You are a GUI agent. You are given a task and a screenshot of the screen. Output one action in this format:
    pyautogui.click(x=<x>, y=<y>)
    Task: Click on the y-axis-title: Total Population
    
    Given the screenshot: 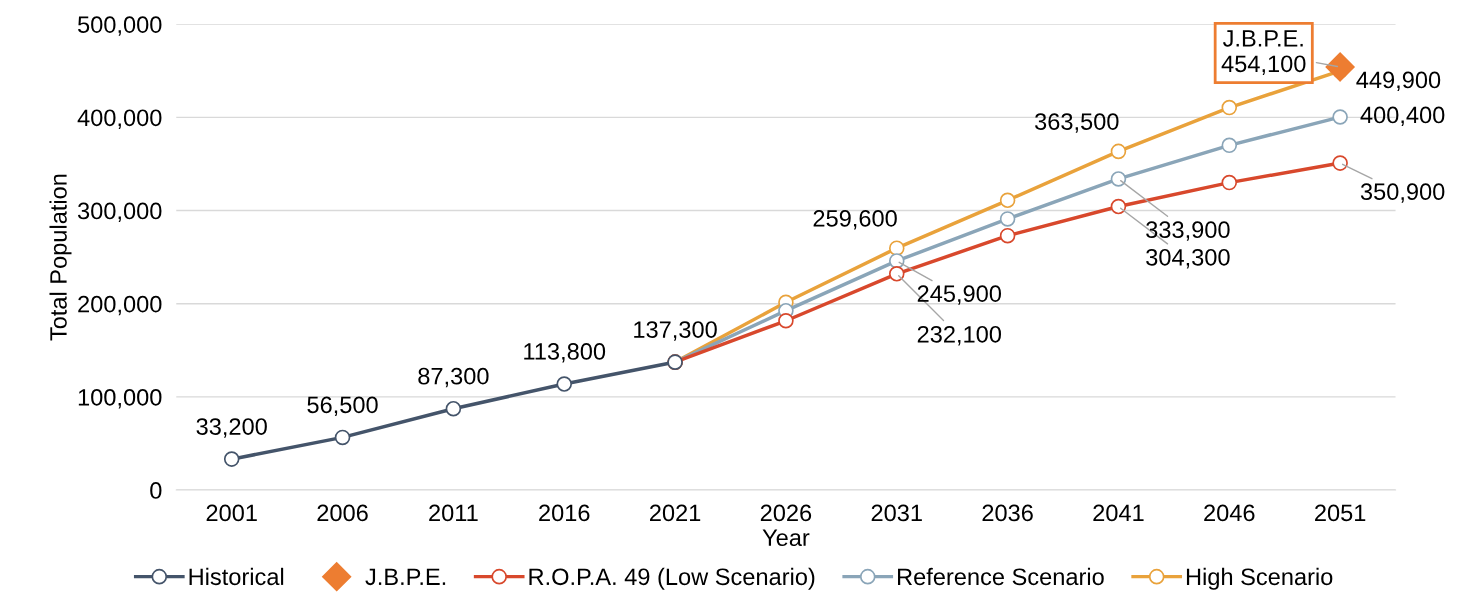 What is the action you would take?
    pyautogui.click(x=60, y=257)
    